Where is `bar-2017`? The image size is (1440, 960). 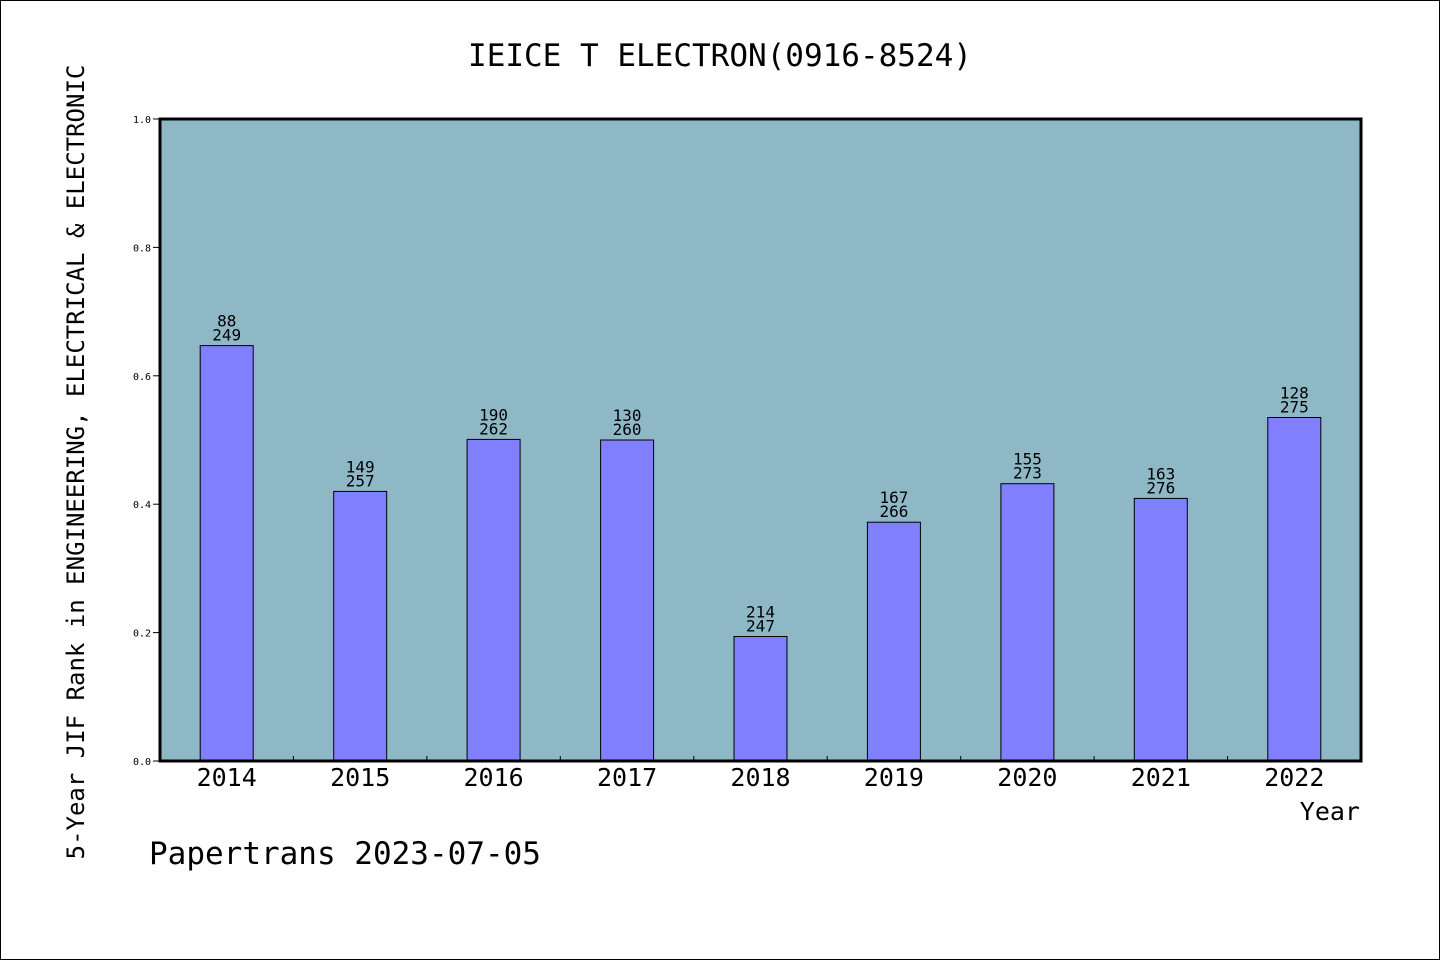 bar-2017 is located at coordinates (627, 600).